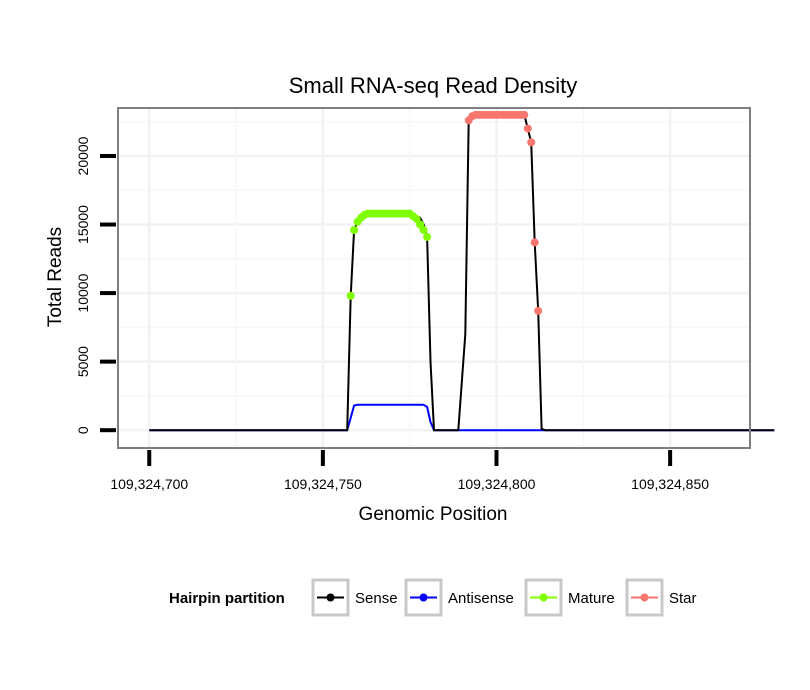  I want to click on series-star, so click(503, 212).